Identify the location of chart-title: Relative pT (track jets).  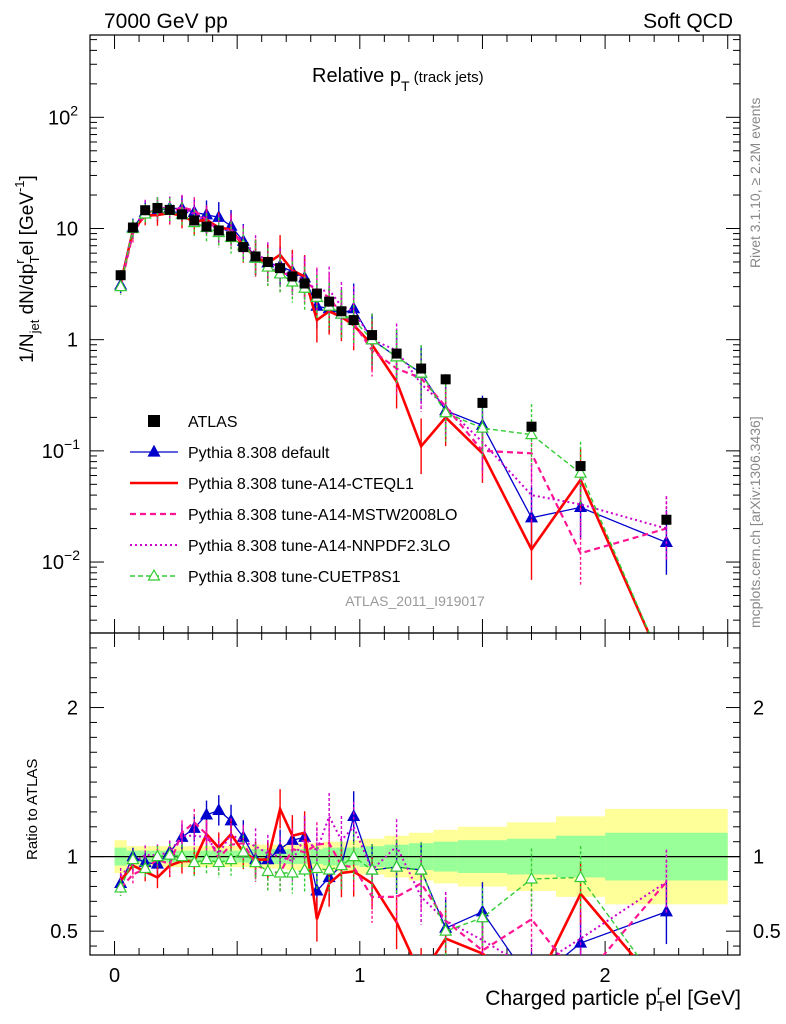
(398, 79).